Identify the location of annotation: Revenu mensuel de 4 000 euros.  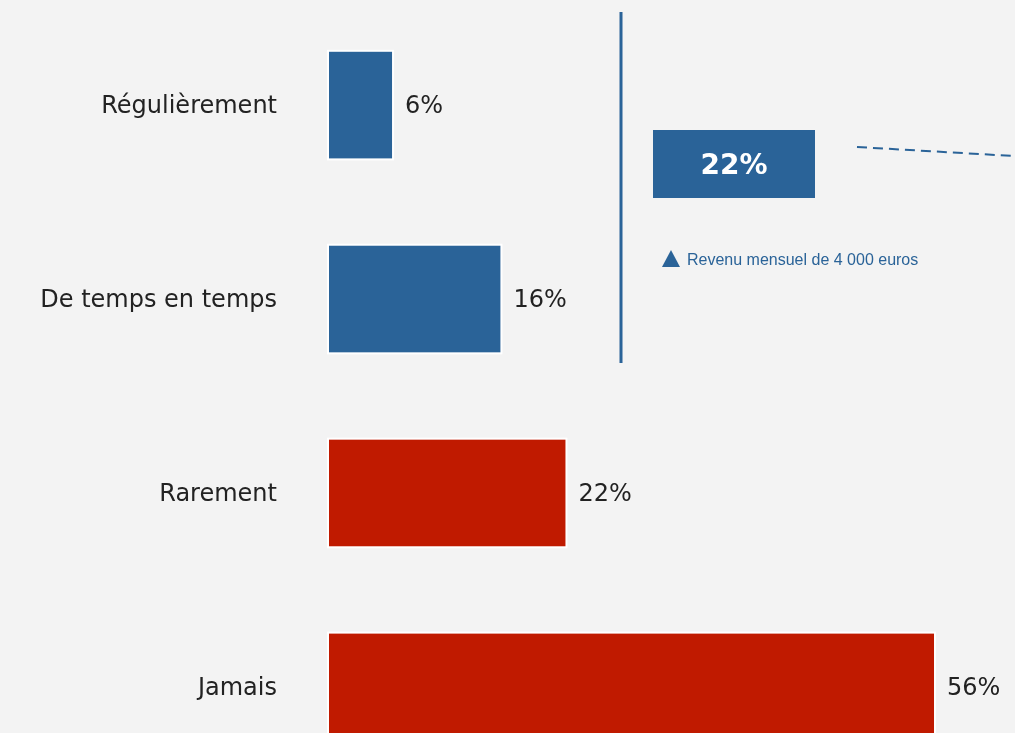
(803, 259).